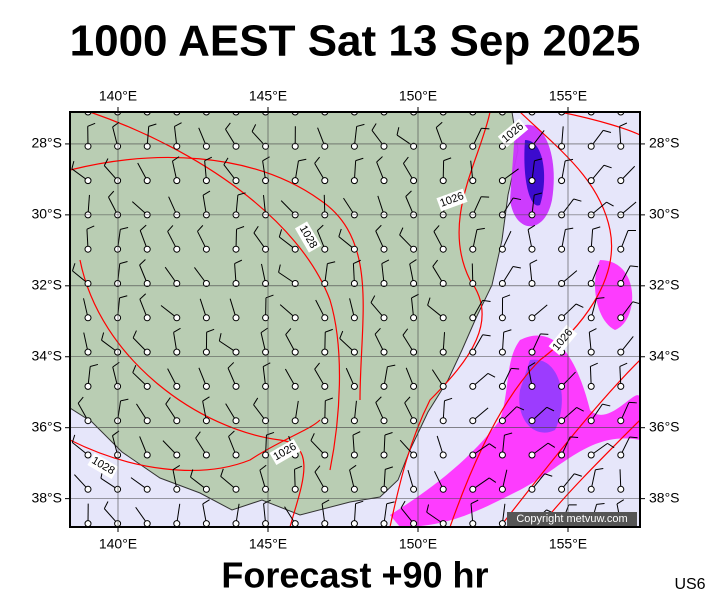  Describe the element at coordinates (46, 426) in the screenshot. I see `y-tick-label: 36°S` at that location.